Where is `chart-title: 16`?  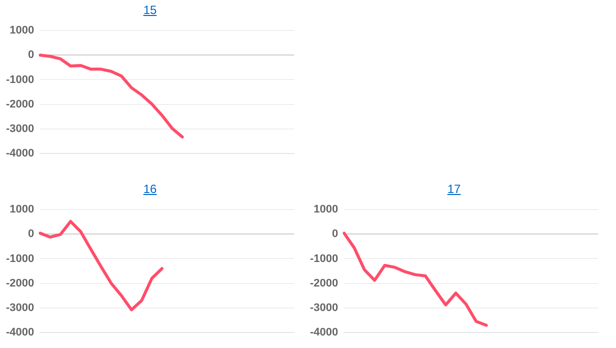 chart-title: 16 is located at coordinates (150, 189).